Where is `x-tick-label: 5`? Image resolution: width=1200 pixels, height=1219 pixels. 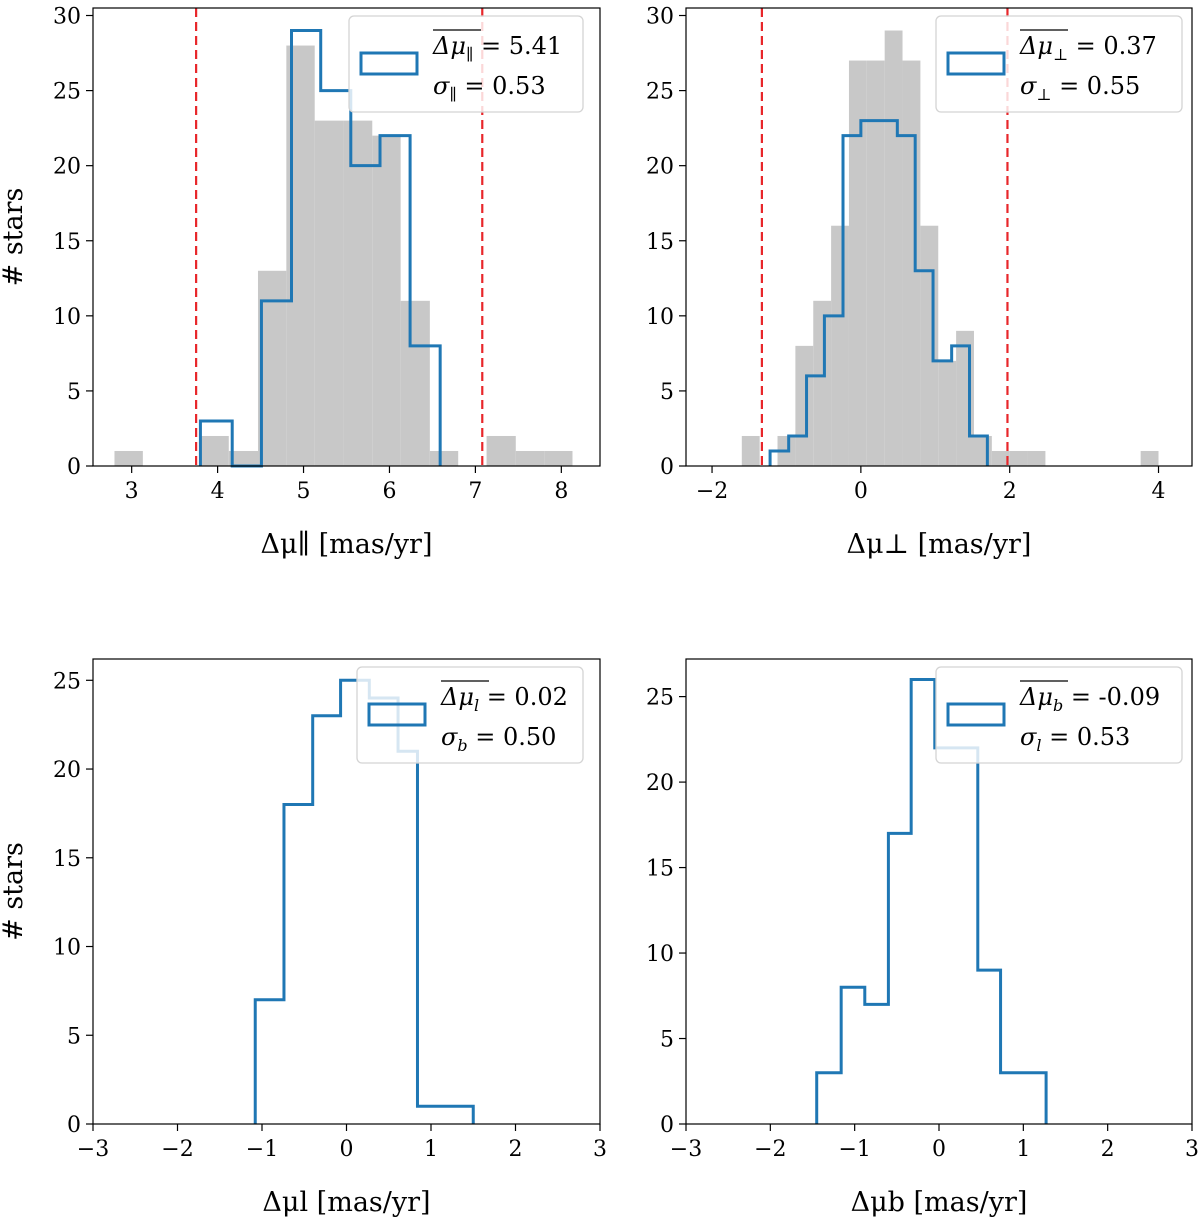
x-tick-label: 5 is located at coordinates (304, 491).